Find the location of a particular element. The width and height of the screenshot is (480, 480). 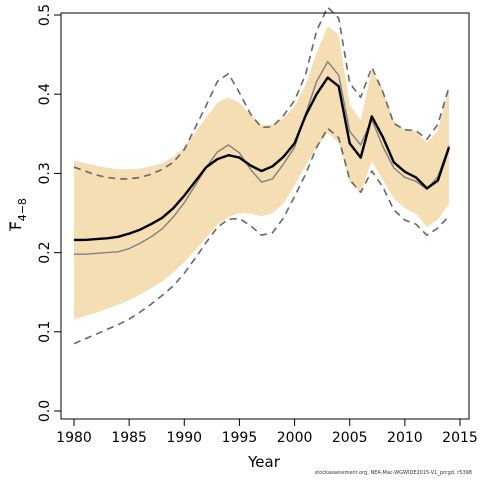

x-tick-label: 2015 is located at coordinates (460, 438).